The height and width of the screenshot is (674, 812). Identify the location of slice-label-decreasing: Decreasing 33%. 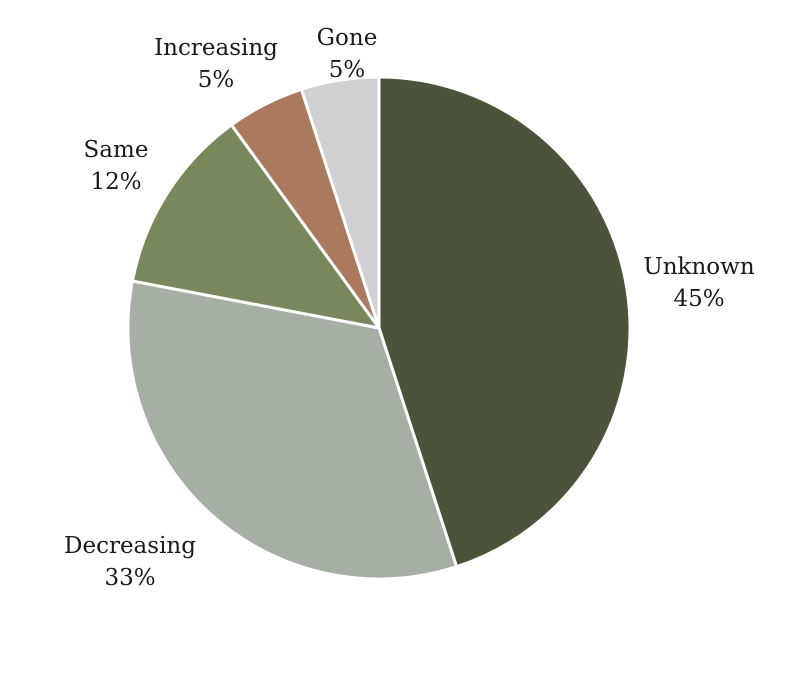
(130, 562).